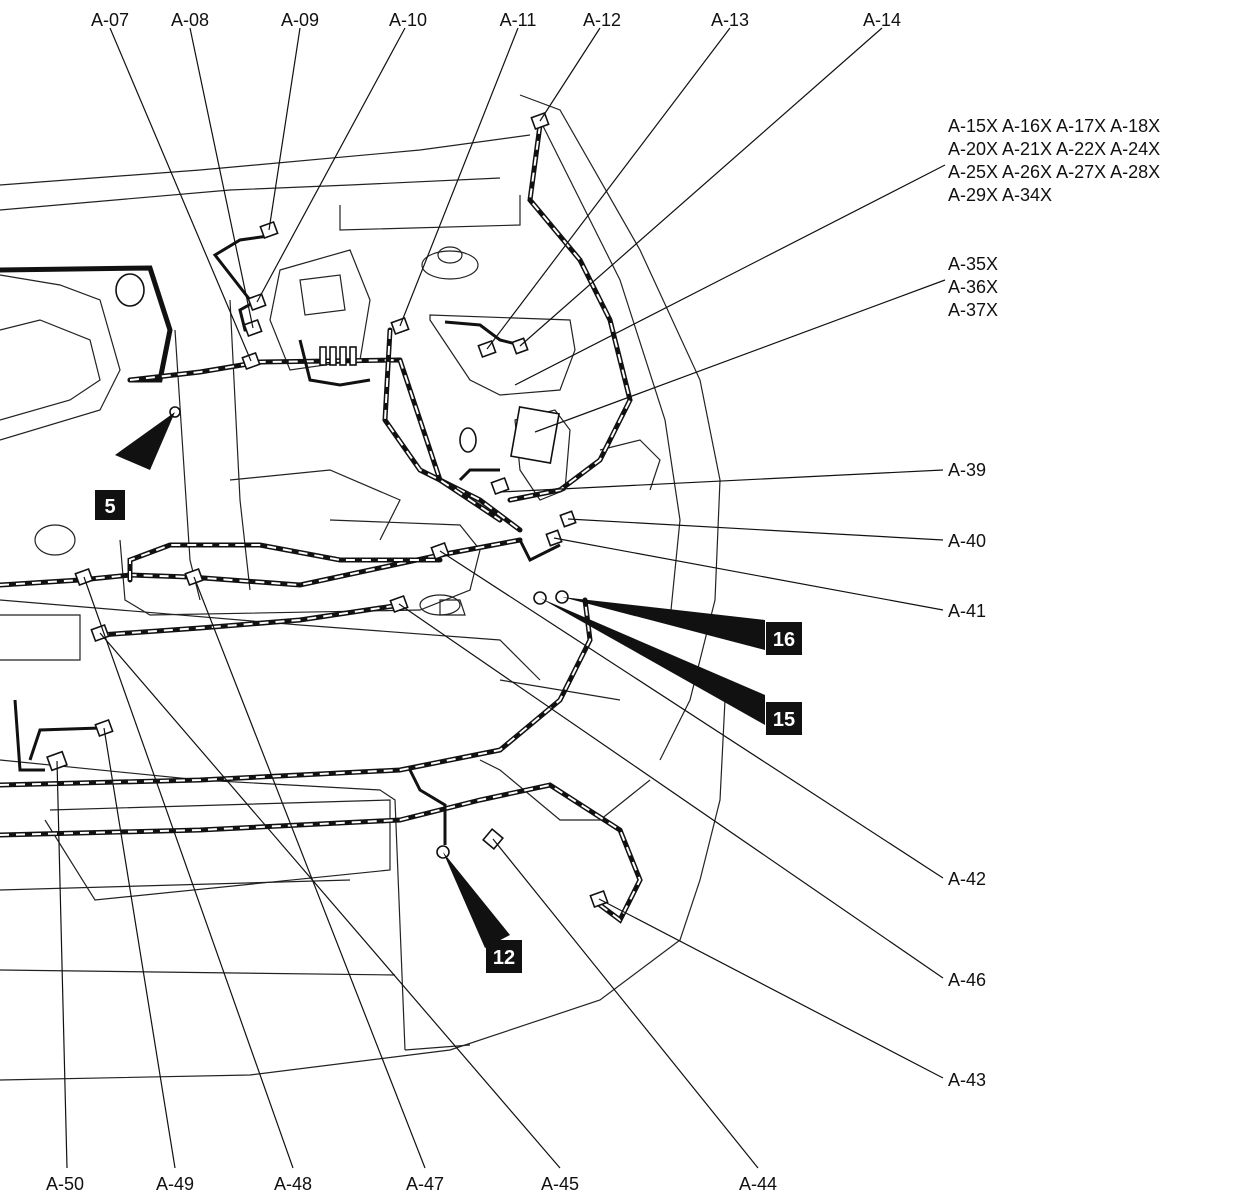 The height and width of the screenshot is (1197, 1239). Describe the element at coordinates (973, 310) in the screenshot. I see `label-a37: A-37X` at that location.